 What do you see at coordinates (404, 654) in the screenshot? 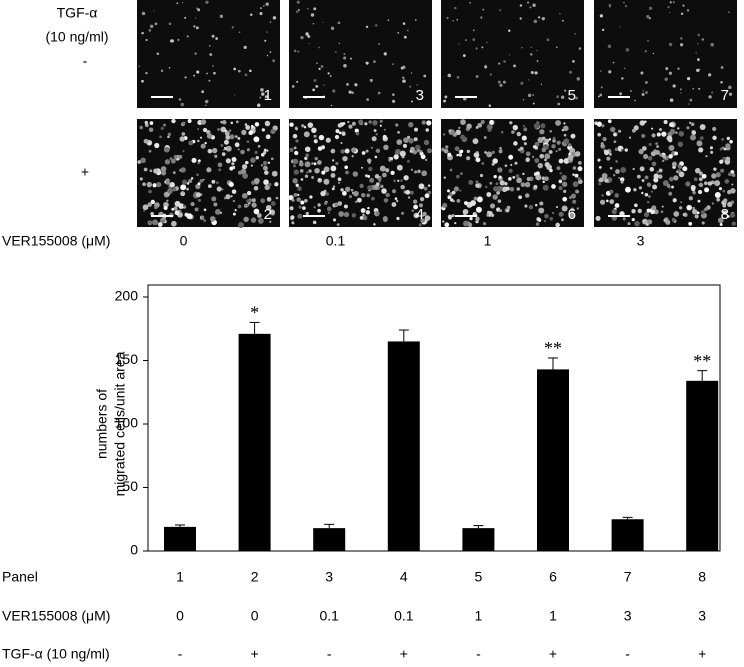
I see `table-cell: +` at bounding box center [404, 654].